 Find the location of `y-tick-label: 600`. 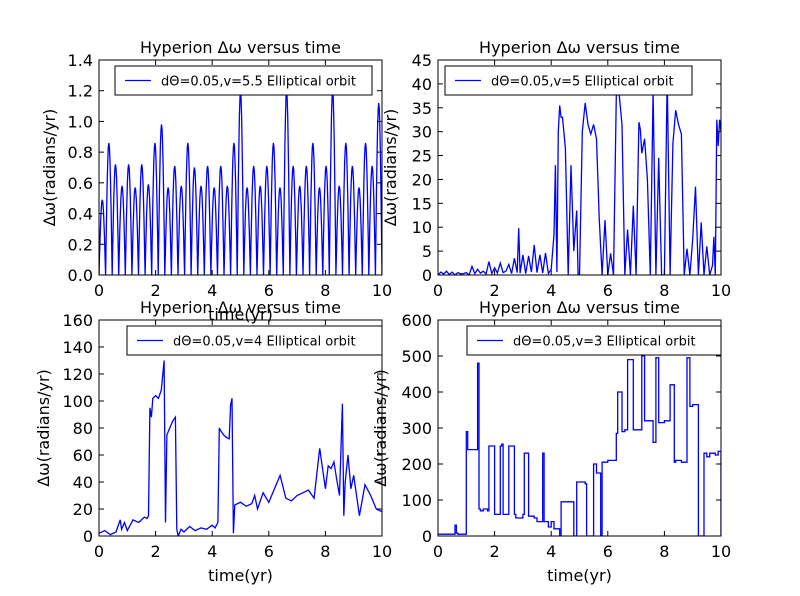

y-tick-label: 600 is located at coordinates (416, 320).